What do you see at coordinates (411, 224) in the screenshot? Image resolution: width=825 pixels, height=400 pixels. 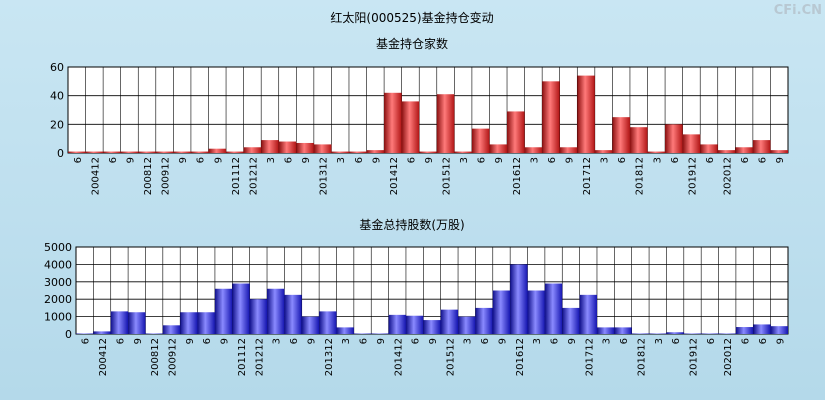 I see `chart2-title: 基金总持股数(万股)` at bounding box center [411, 224].